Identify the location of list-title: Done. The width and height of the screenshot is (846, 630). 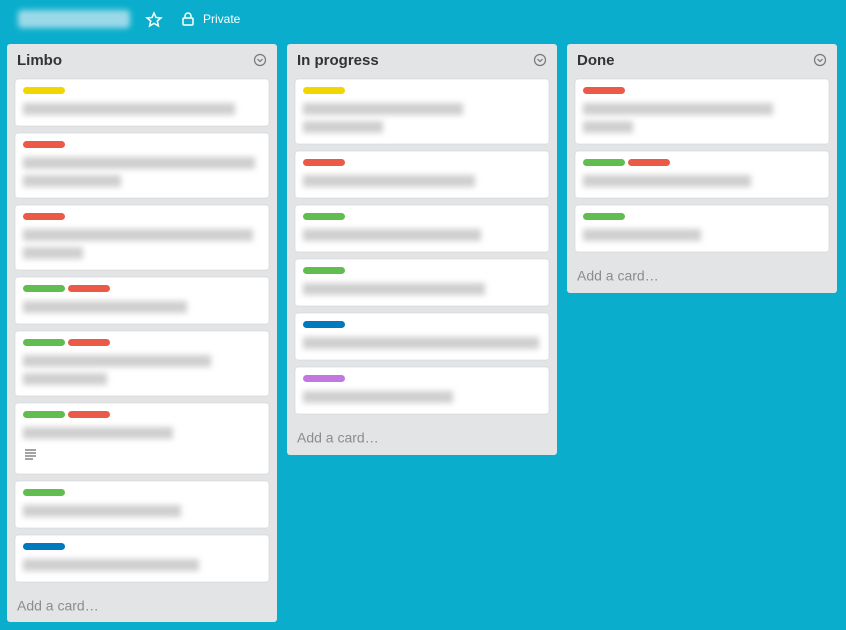
(596, 60).